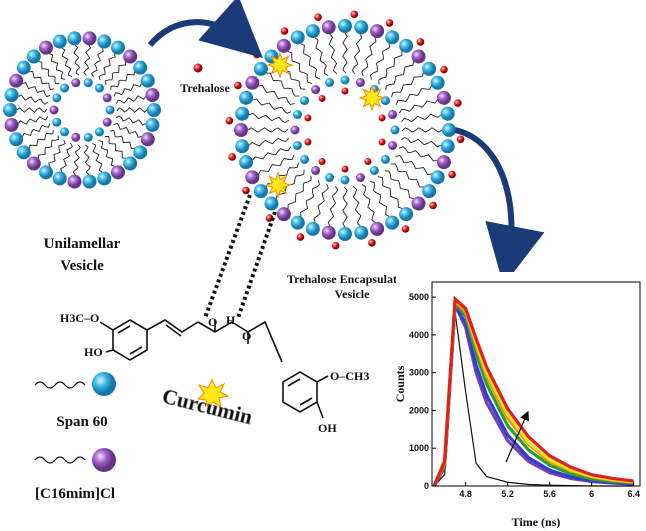 The image size is (646, 531). I want to click on c16mim-icon, so click(104, 460).